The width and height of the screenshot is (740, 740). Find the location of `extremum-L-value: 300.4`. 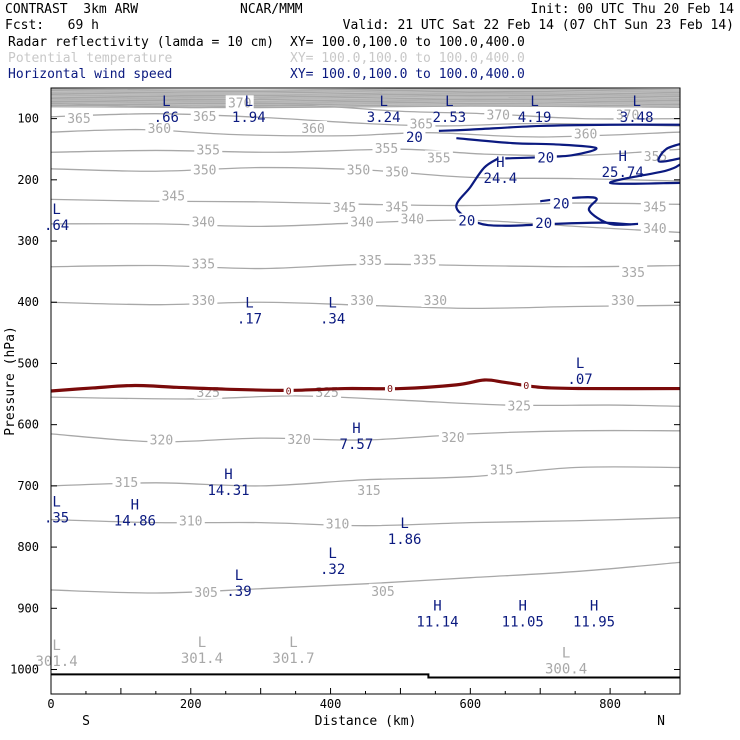

extremum-L-value: 300.4 is located at coordinates (566, 670).